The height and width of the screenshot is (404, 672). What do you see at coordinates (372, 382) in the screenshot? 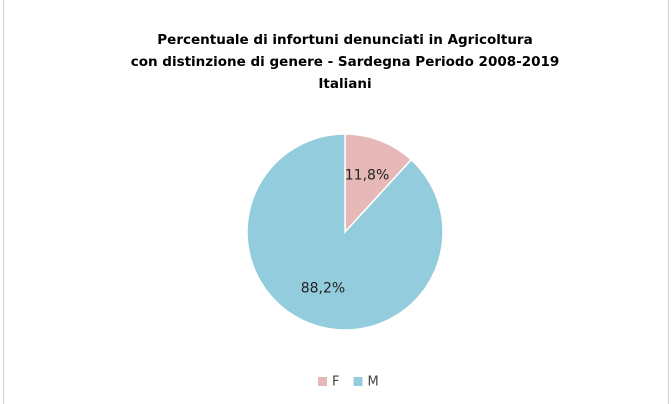
I see `legend-label: M` at bounding box center [372, 382].